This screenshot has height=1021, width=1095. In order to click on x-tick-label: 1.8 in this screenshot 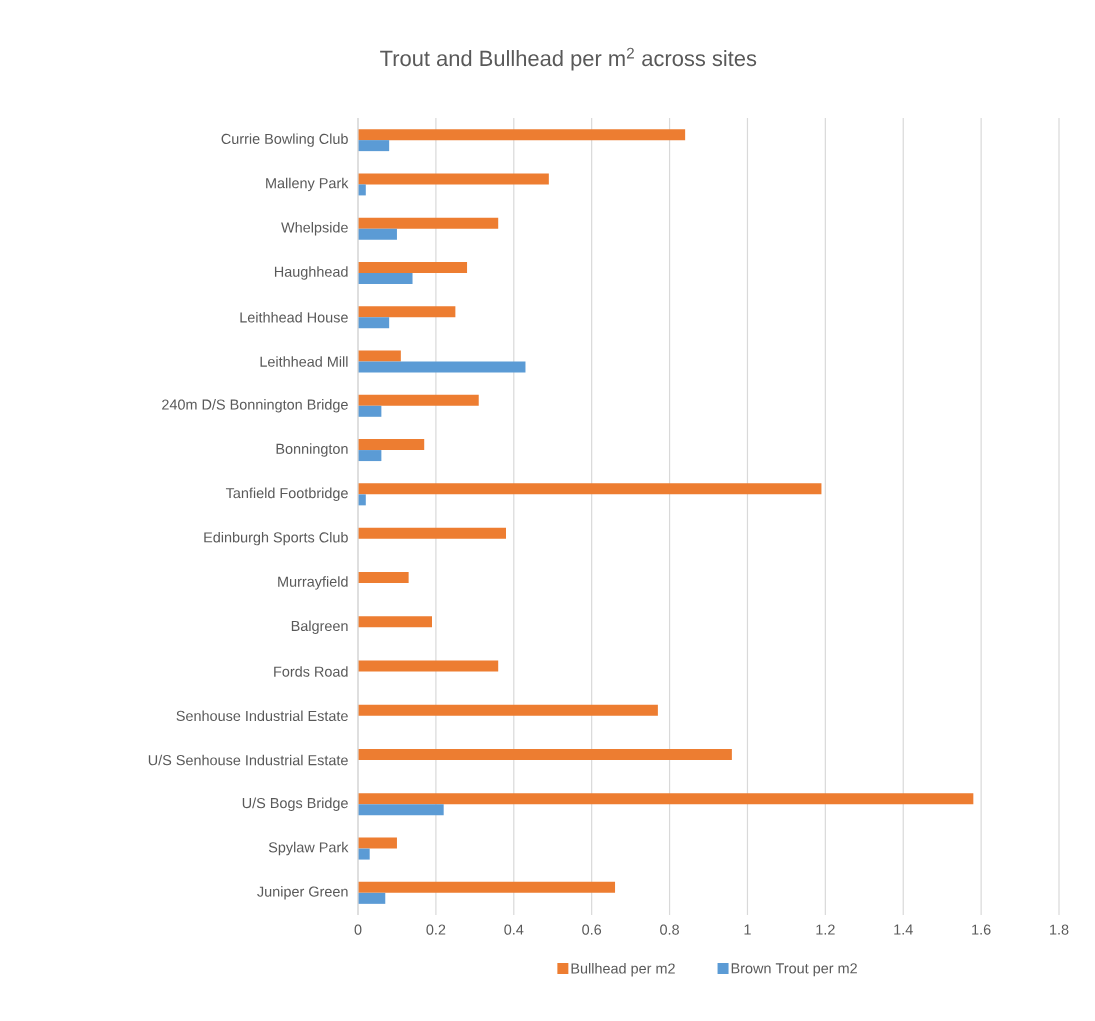, I will do `click(1059, 929)`.